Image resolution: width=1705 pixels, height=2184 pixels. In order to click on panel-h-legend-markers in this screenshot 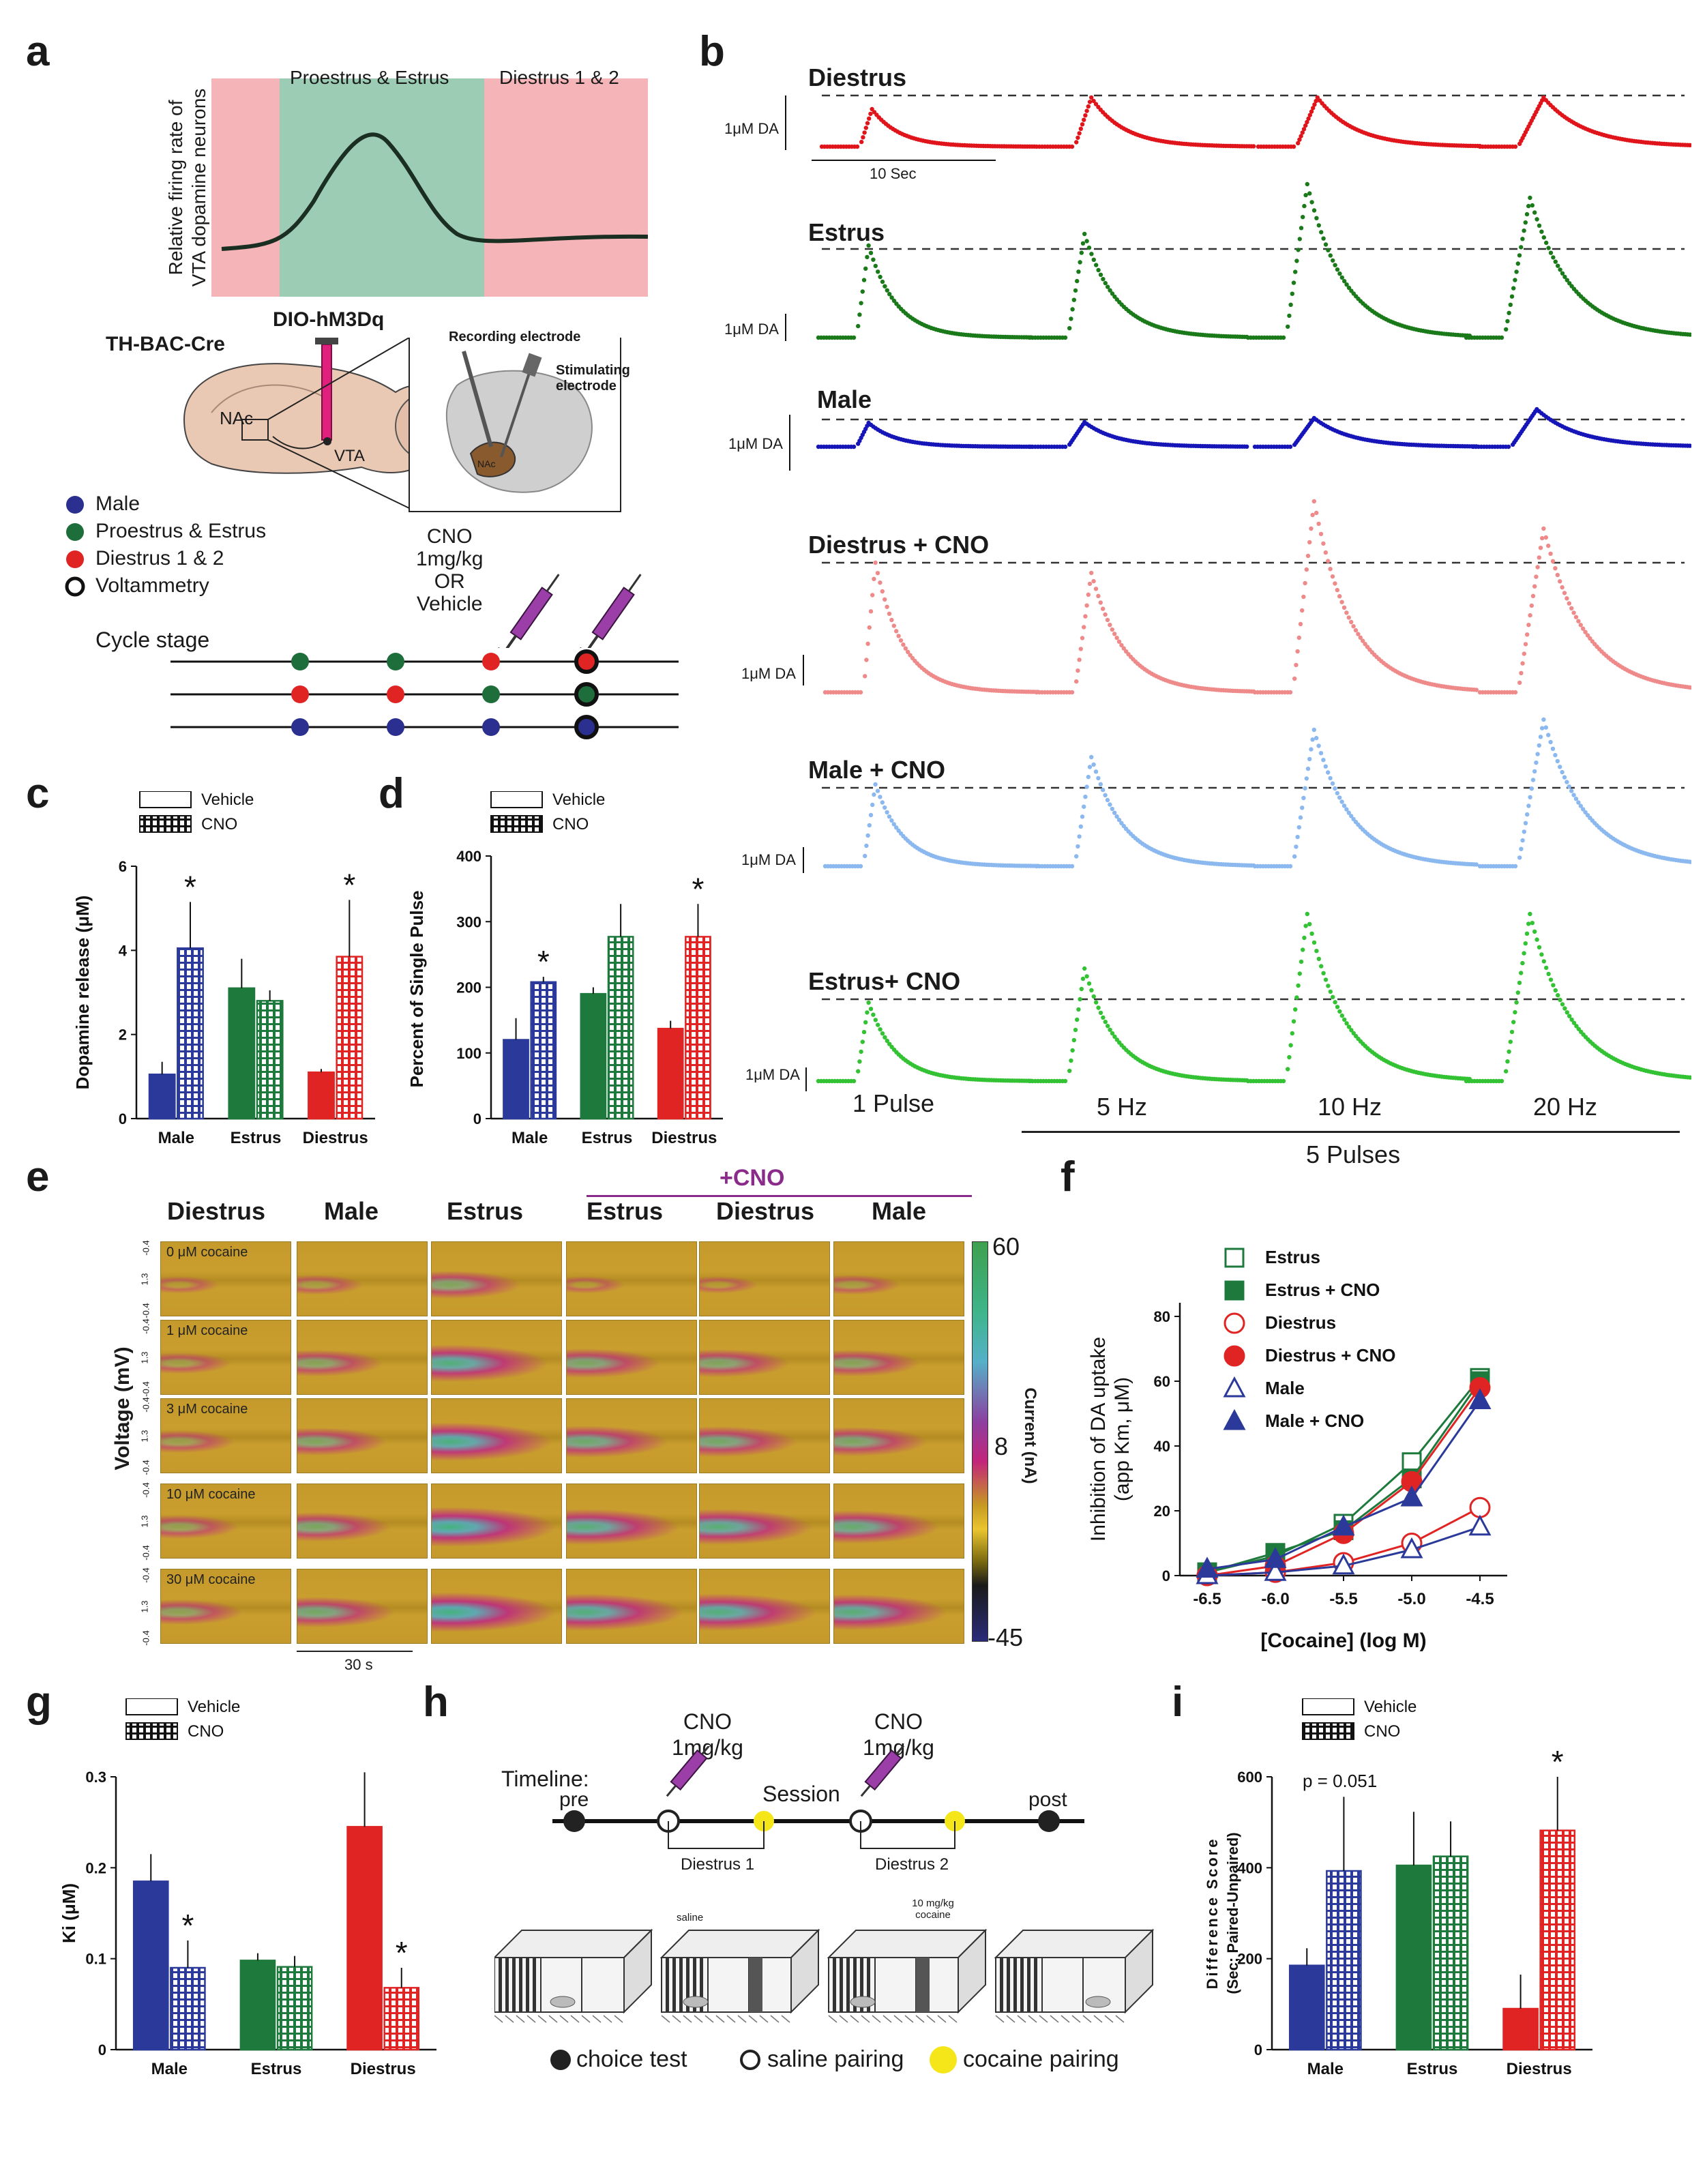, I will do `click(753, 2060)`.